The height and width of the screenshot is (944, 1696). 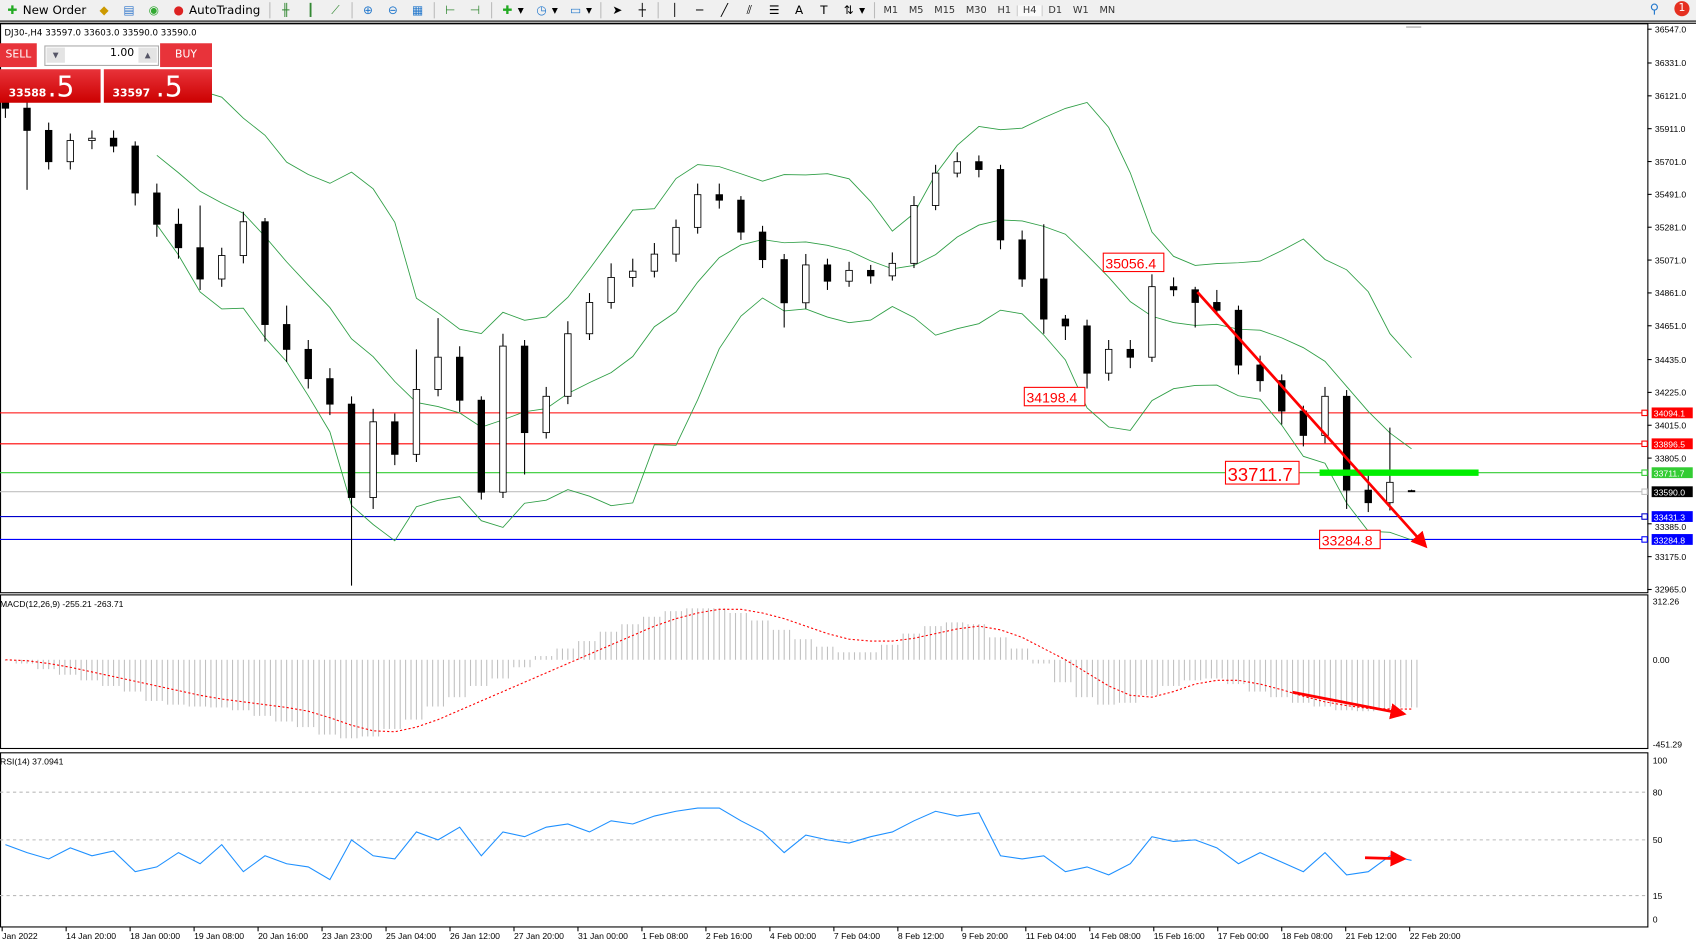 I want to click on channel-icon: ⫽, so click(x=749, y=10).